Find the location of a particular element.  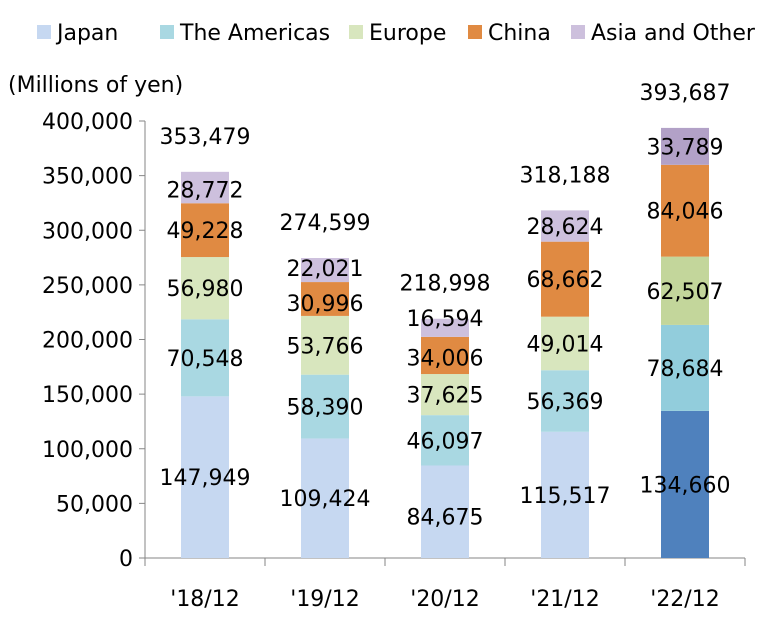

data-label: 30,996 is located at coordinates (325, 304).